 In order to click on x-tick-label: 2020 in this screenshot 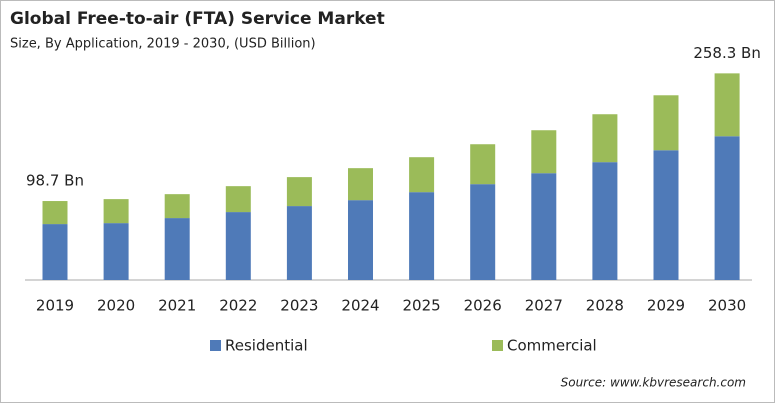, I will do `click(116, 306)`.